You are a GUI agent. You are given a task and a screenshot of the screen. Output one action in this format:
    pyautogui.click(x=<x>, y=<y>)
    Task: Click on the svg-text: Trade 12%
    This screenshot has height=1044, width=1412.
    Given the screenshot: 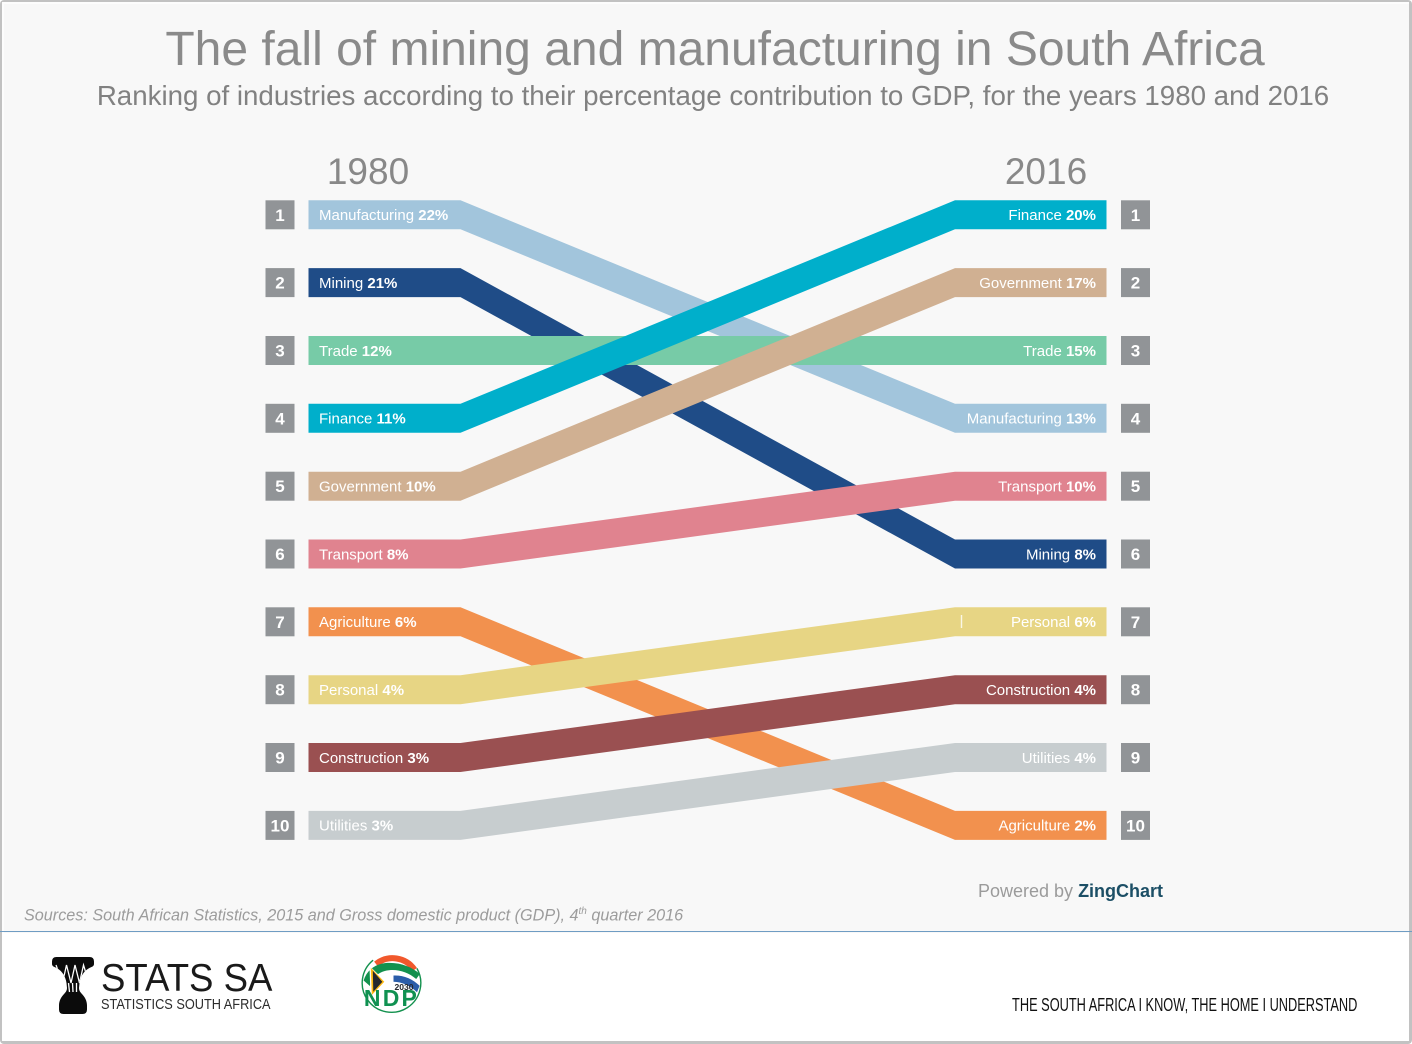 What is the action you would take?
    pyautogui.click(x=355, y=351)
    